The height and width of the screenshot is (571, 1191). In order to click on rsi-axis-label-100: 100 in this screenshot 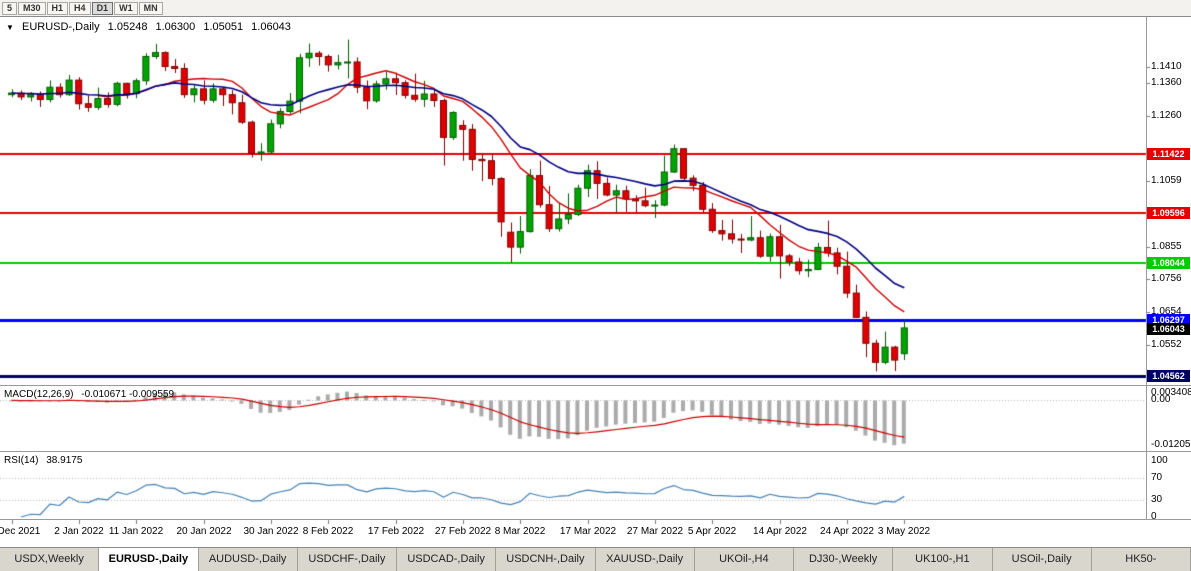, I will do `click(1159, 460)`.